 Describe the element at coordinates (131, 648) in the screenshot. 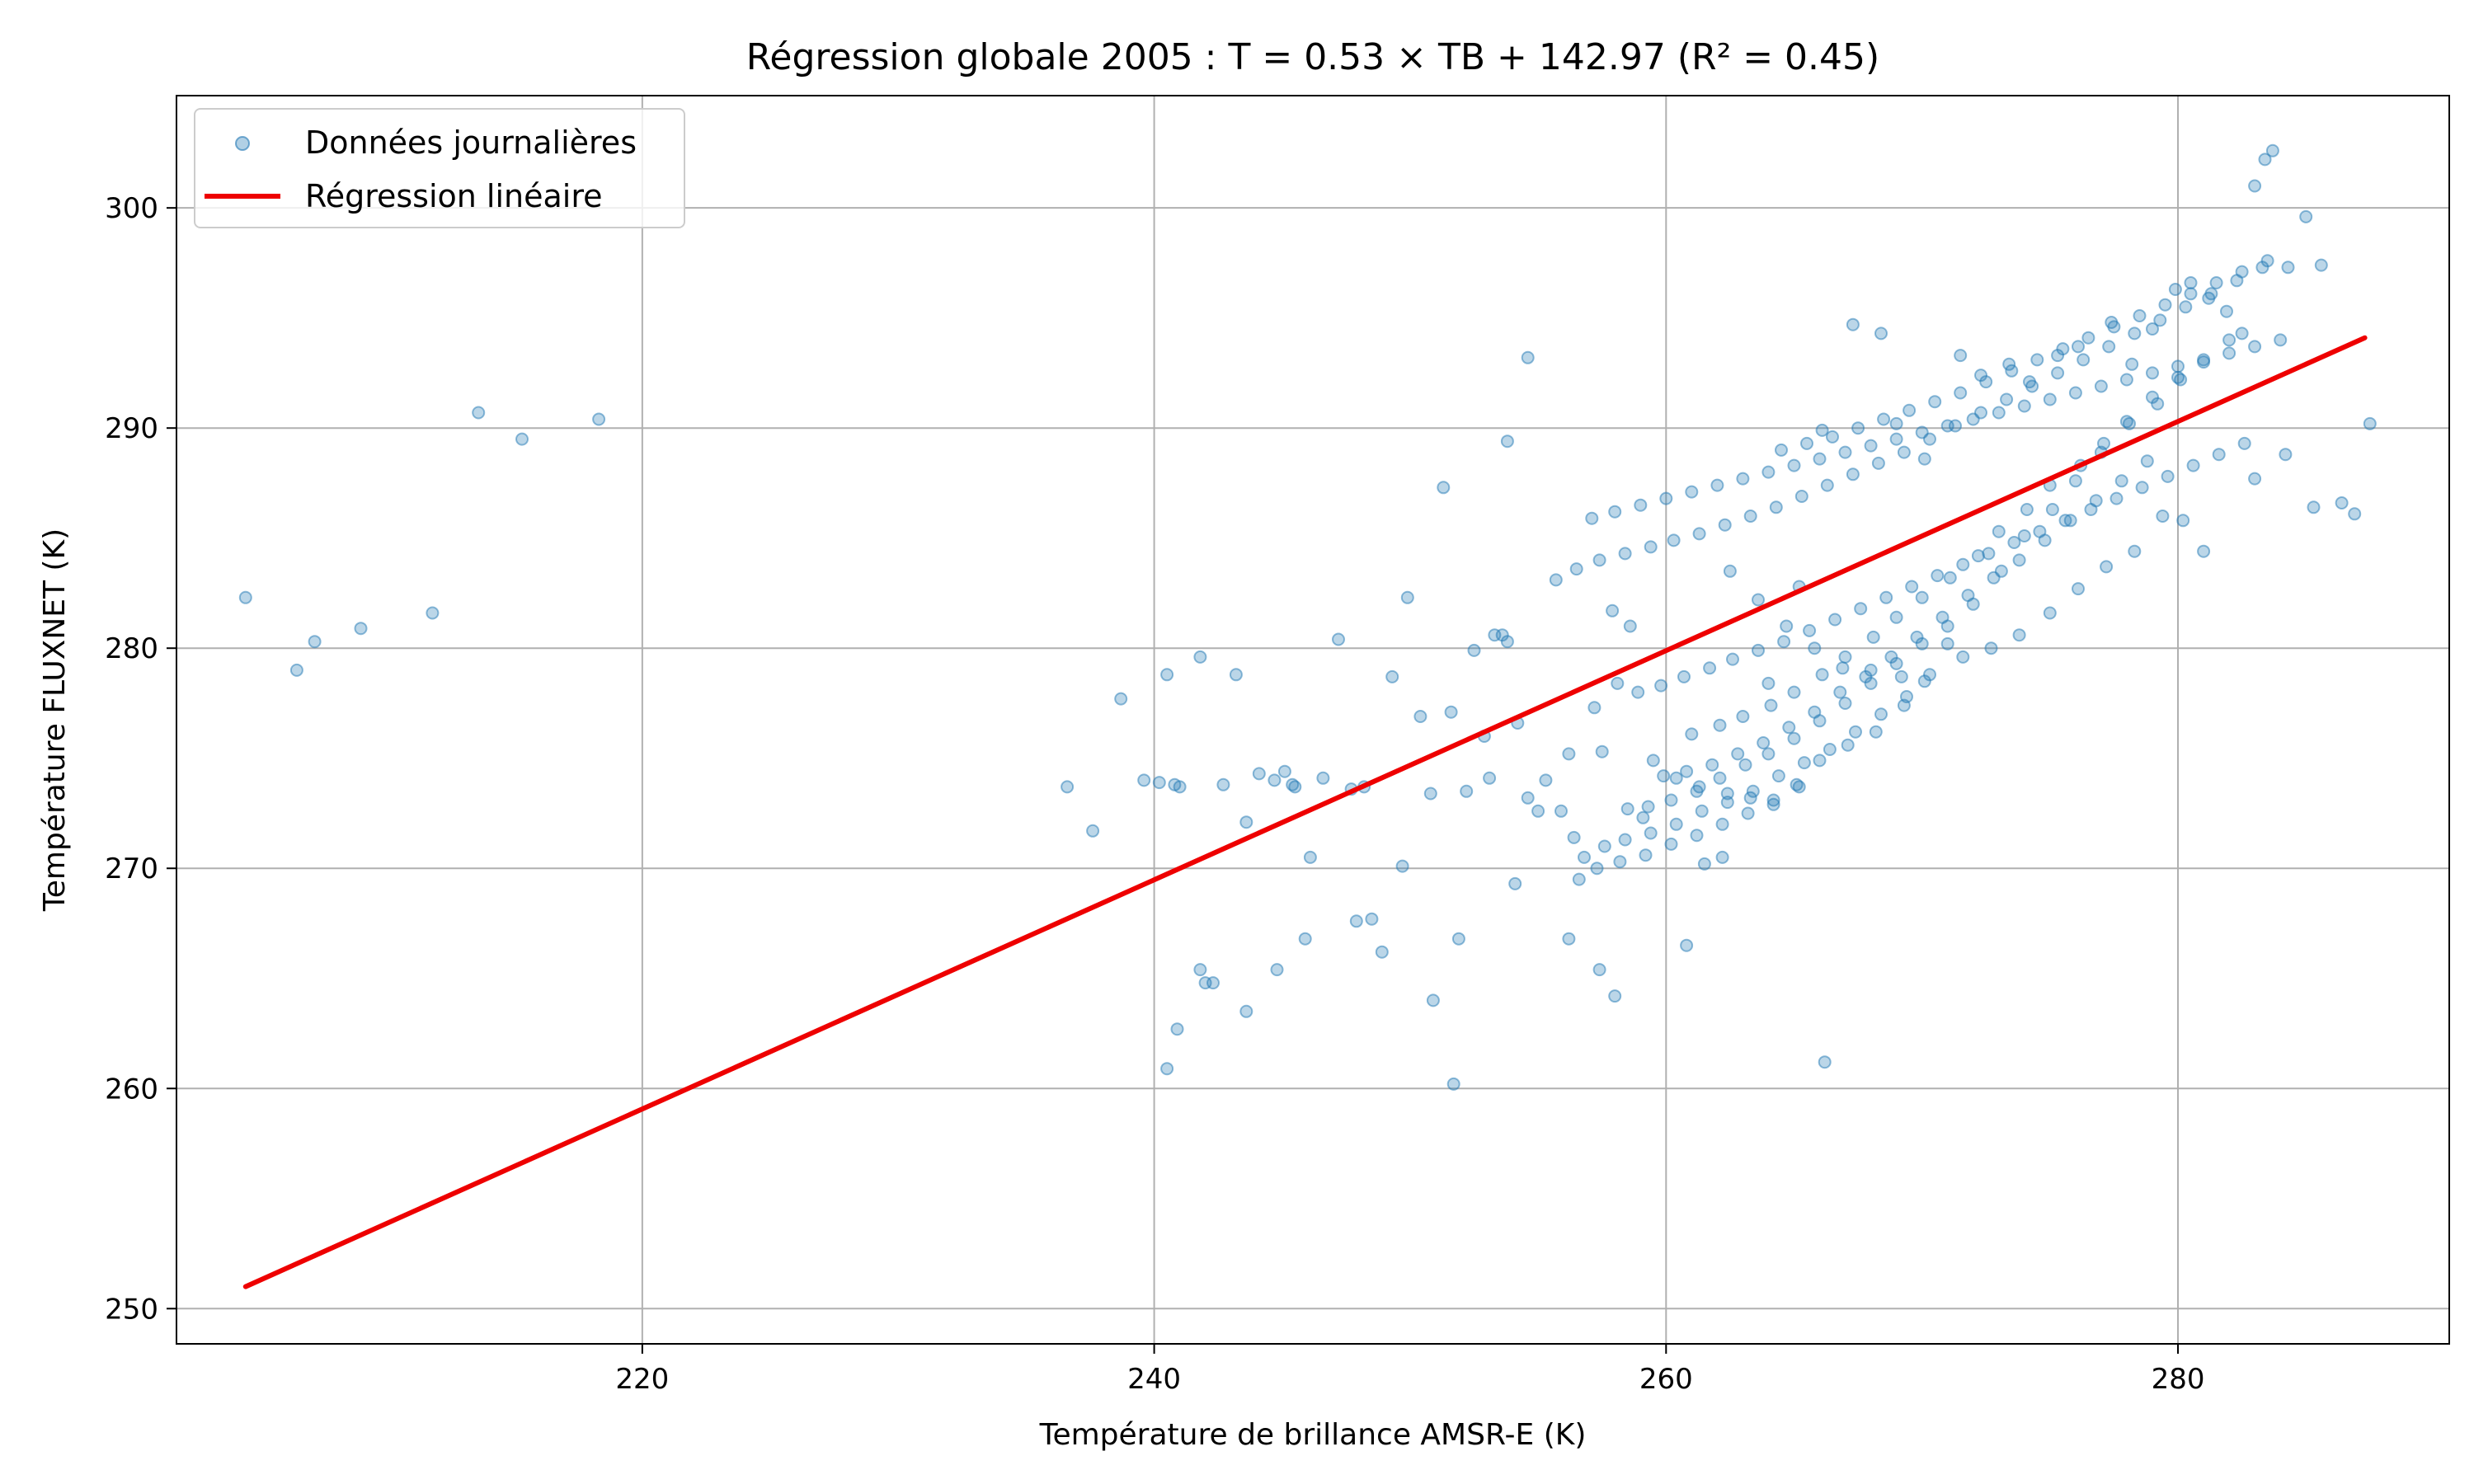

I see `y-tick-label: 280` at that location.